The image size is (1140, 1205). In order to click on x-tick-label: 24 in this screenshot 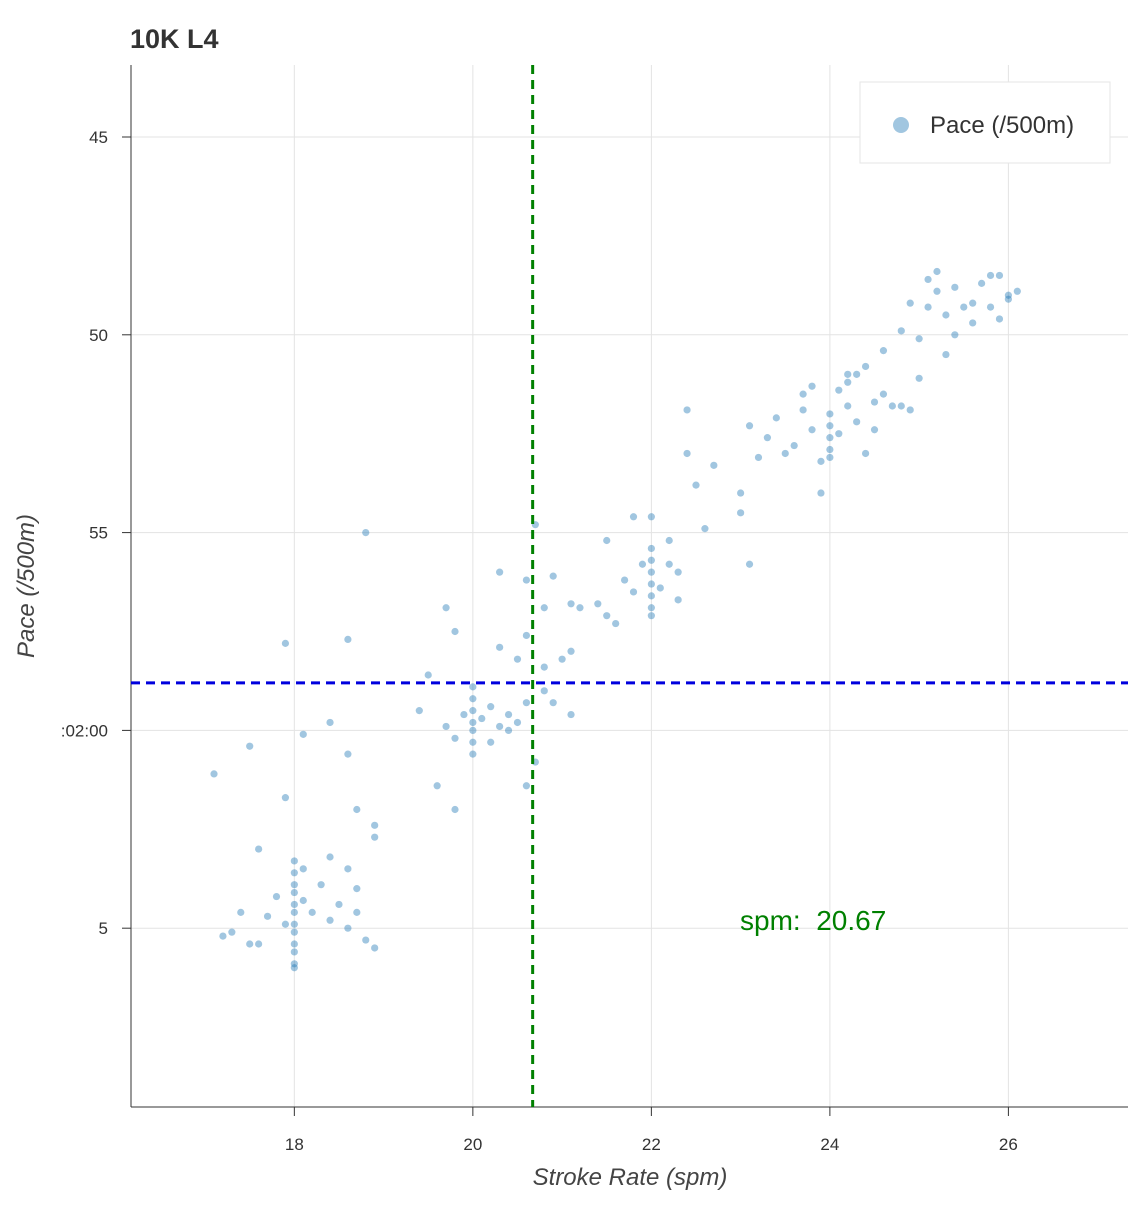, I will do `click(829, 1144)`.